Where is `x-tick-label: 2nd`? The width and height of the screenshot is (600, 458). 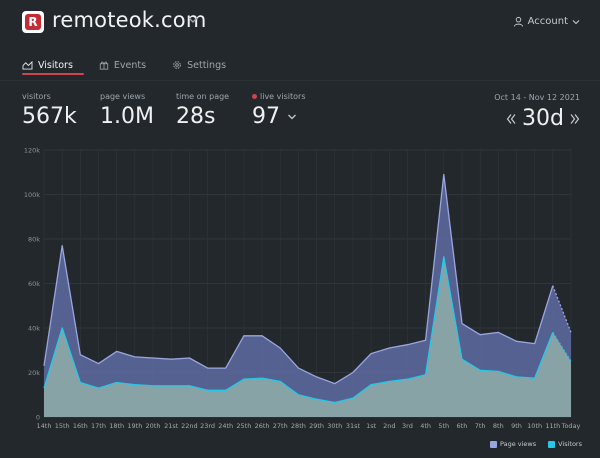 x-tick-label: 2nd is located at coordinates (389, 426).